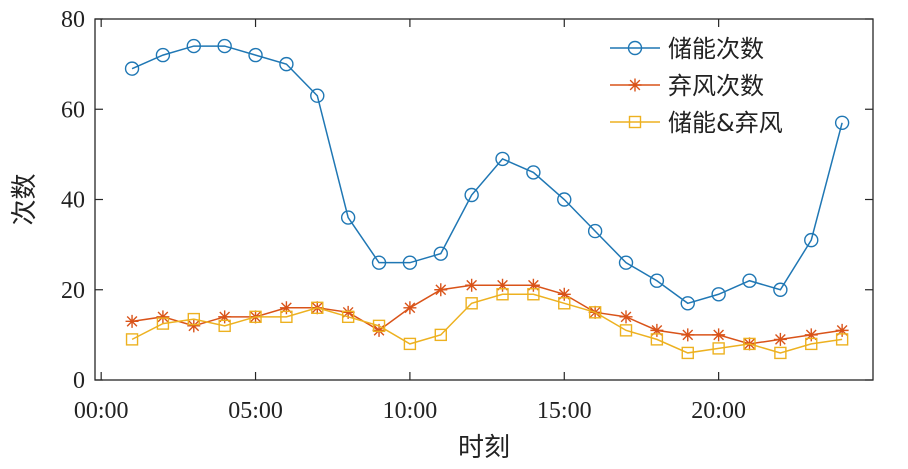  I want to click on y-tick-label: 60, so click(73, 110).